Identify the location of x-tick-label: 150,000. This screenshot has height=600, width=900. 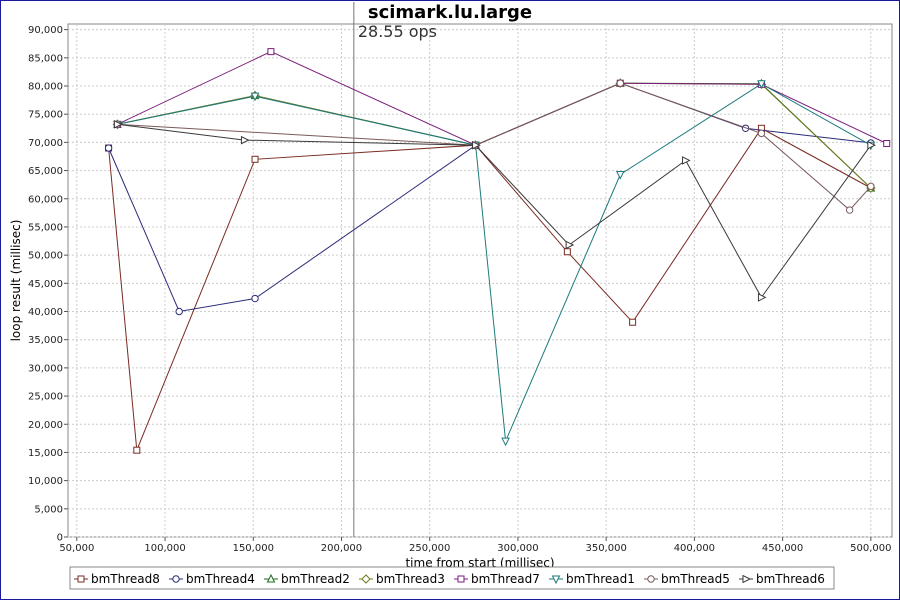
(253, 548).